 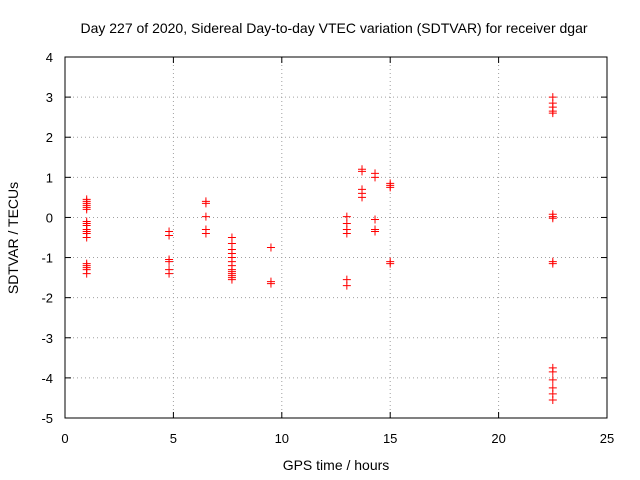 I want to click on y-tick-label: 2, so click(x=49, y=137).